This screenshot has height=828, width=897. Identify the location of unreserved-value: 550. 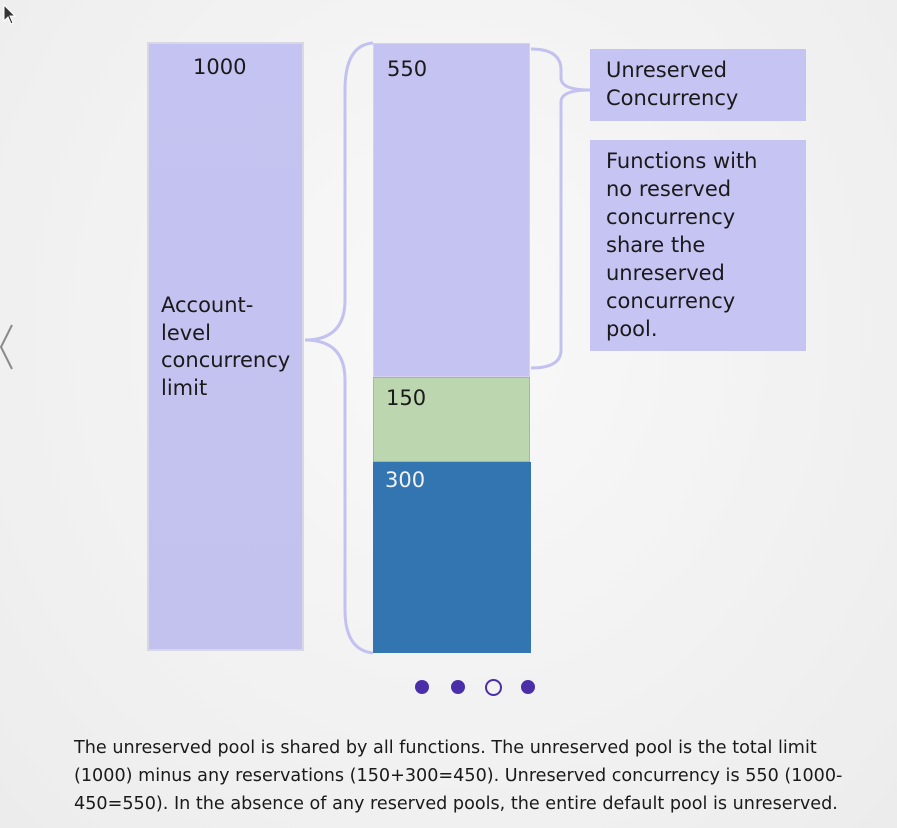
(407, 69).